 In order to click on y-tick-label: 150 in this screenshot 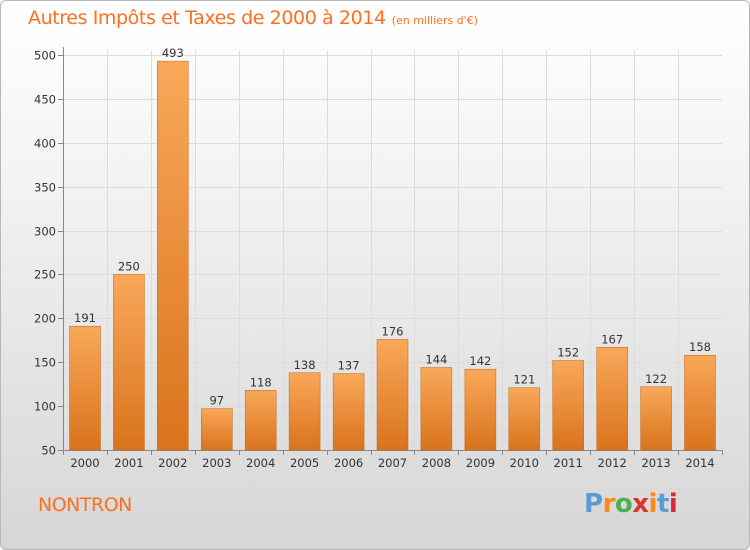, I will do `click(45, 363)`.